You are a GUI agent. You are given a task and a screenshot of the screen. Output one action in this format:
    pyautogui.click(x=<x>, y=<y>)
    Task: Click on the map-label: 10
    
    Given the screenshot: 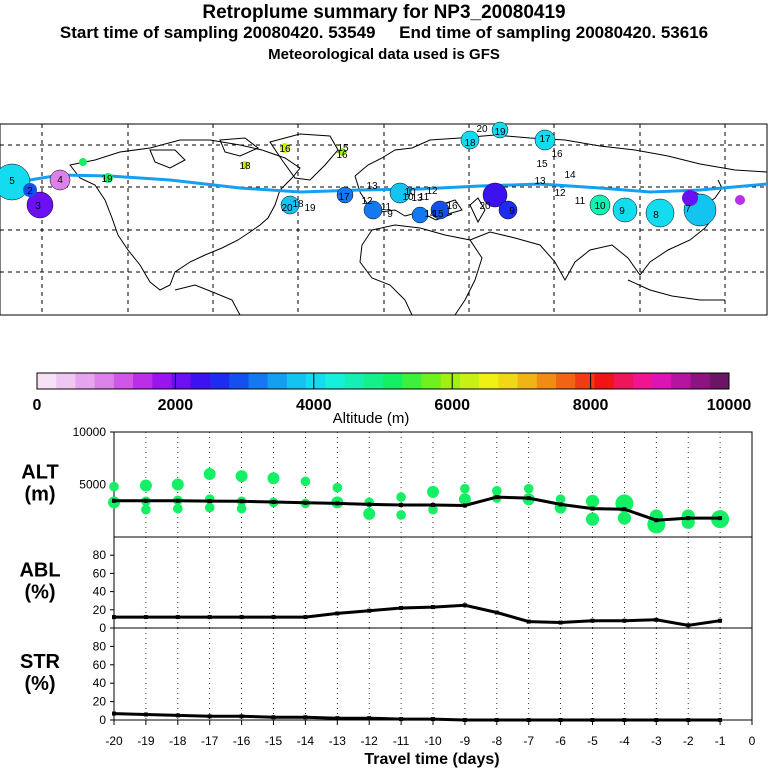 What is the action you would take?
    pyautogui.click(x=410, y=192)
    